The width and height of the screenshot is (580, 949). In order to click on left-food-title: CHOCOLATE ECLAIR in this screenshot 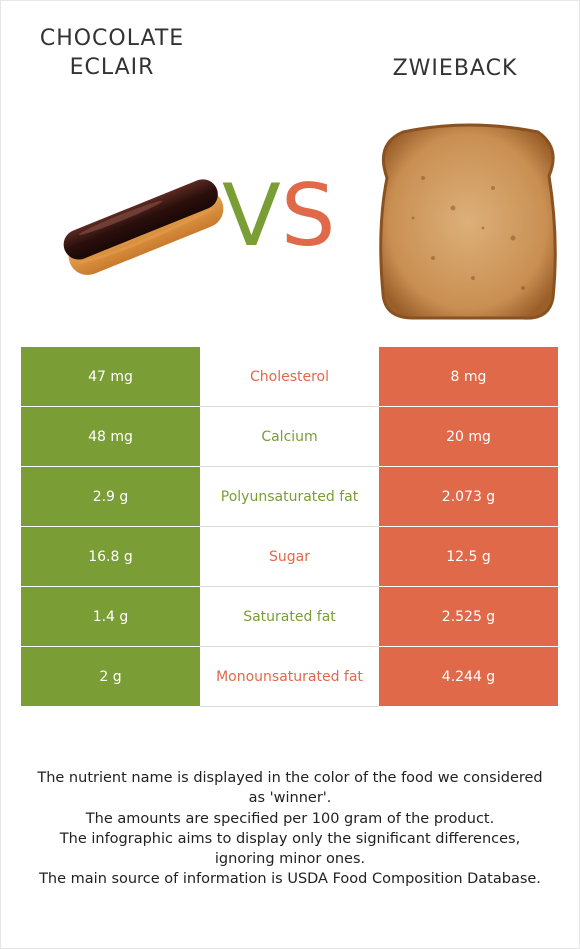, I will do `click(112, 53)`.